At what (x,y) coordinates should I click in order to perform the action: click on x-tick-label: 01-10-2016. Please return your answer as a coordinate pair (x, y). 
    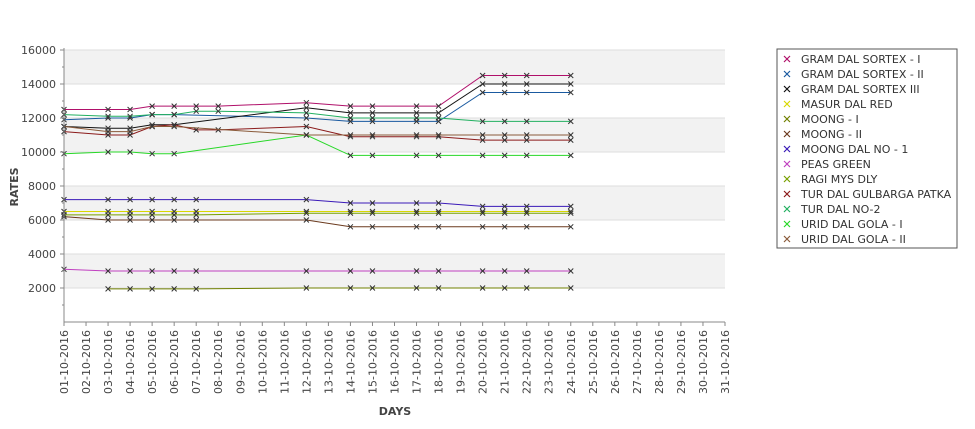
    Looking at the image, I should click on (64, 362).